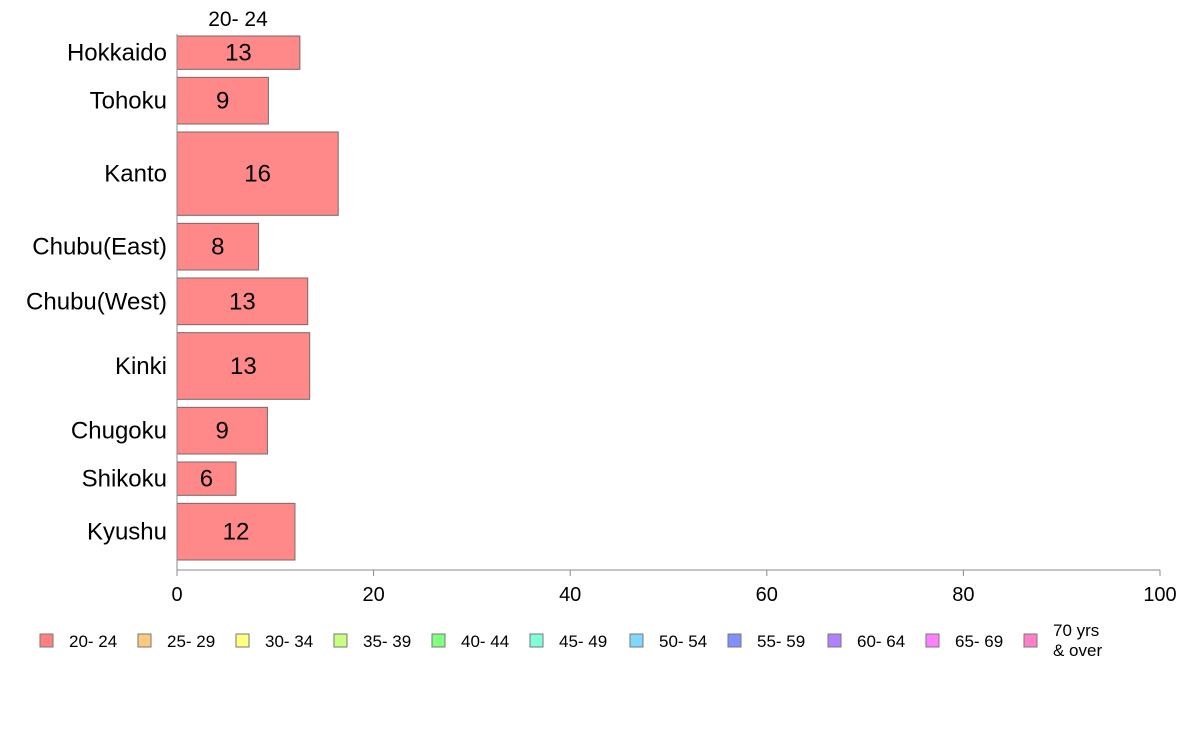 This screenshot has width=1188, height=736. I want to click on legend-label: 20- 24, so click(93, 641).